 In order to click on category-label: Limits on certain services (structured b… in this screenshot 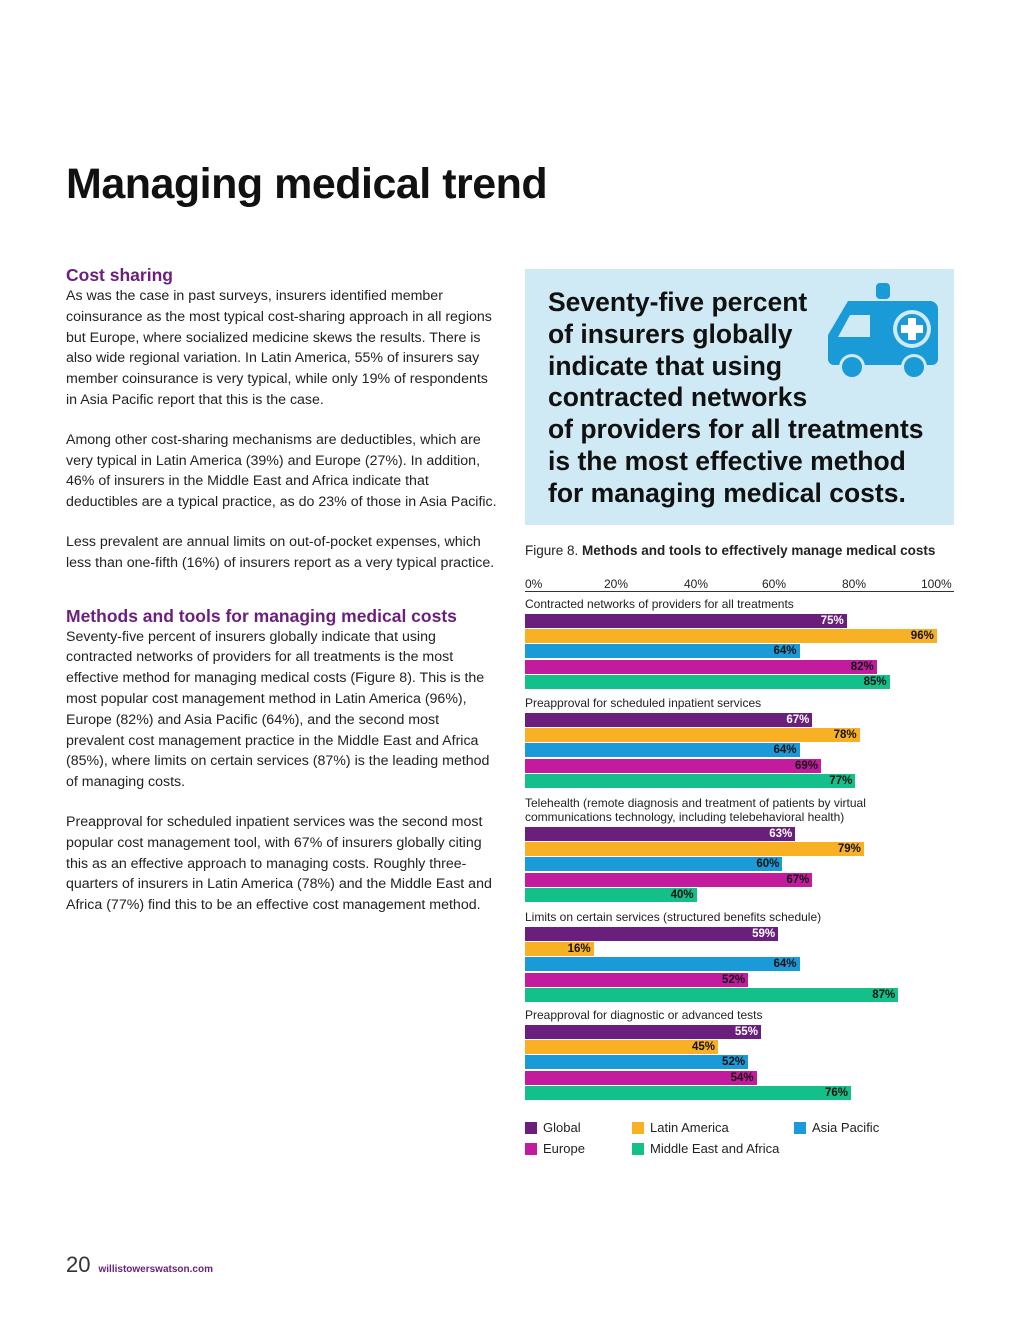, I will do `click(673, 917)`.